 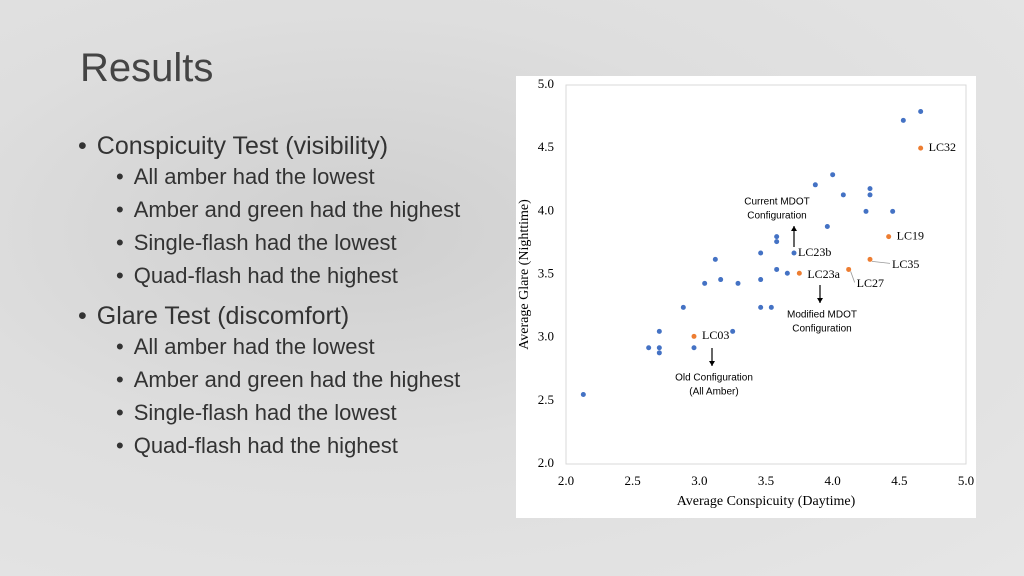 What do you see at coordinates (966, 480) in the screenshot?
I see `x-tick-label: 5.0` at bounding box center [966, 480].